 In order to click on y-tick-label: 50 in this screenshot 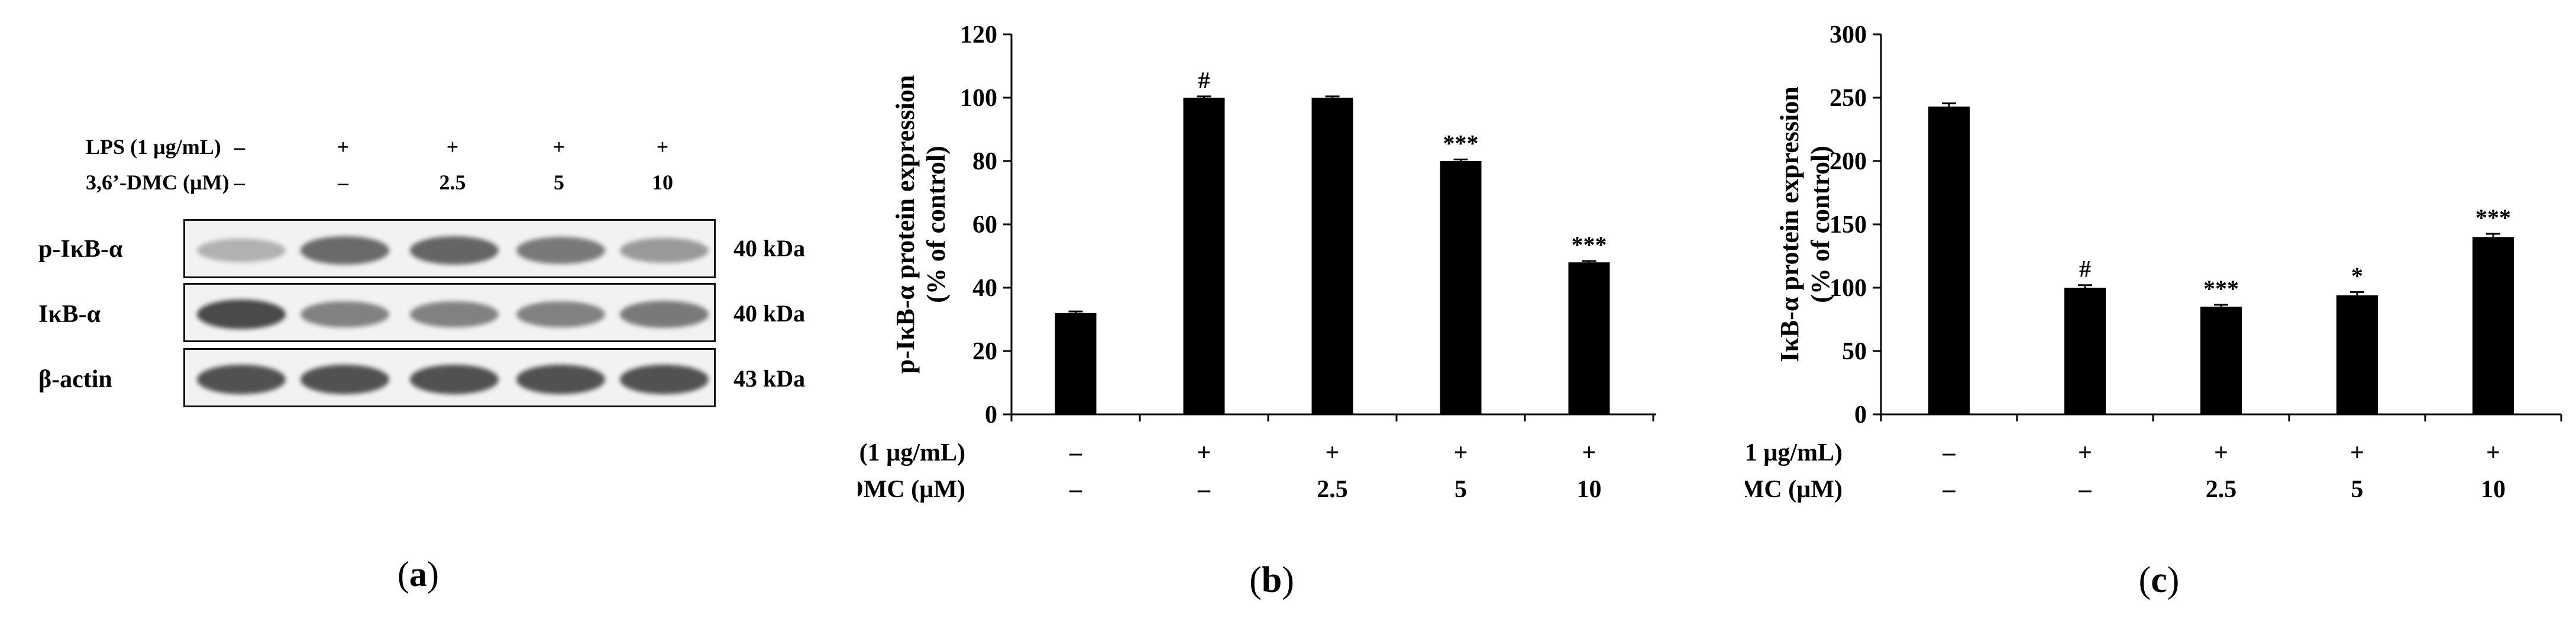, I will do `click(1854, 351)`.